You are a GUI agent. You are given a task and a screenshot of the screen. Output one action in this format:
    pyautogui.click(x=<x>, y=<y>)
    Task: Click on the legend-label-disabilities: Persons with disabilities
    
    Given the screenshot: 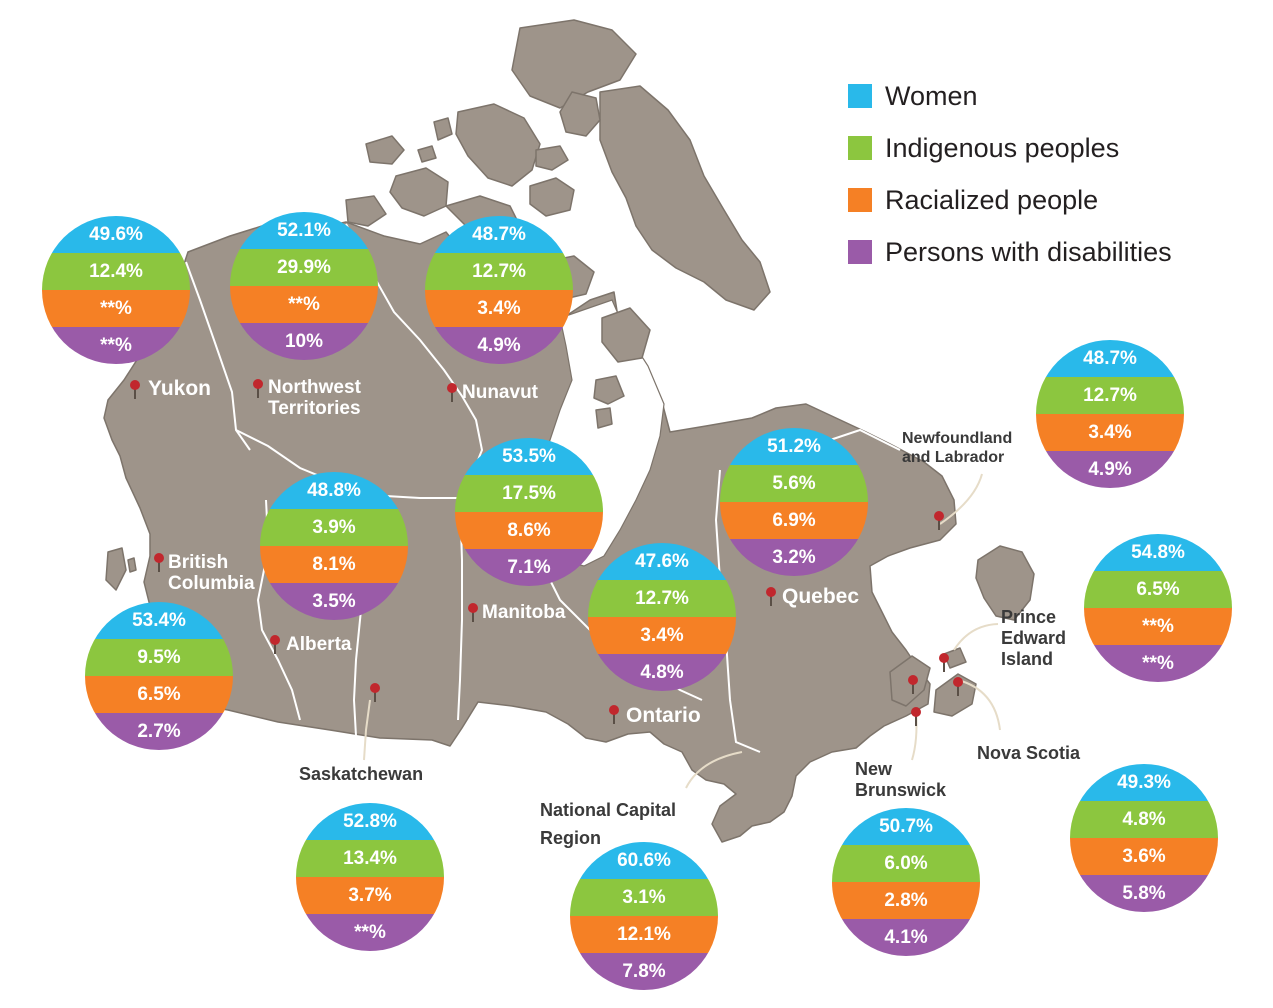 What is the action you would take?
    pyautogui.click(x=1028, y=251)
    